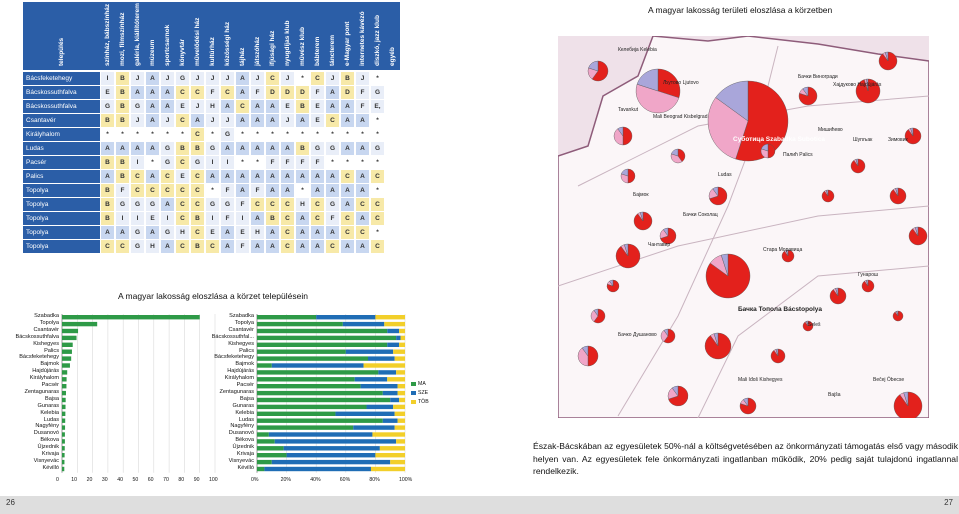 The width and height of the screenshot is (959, 514). I want to click on chart-category-label: Pacsér, so click(50, 385).